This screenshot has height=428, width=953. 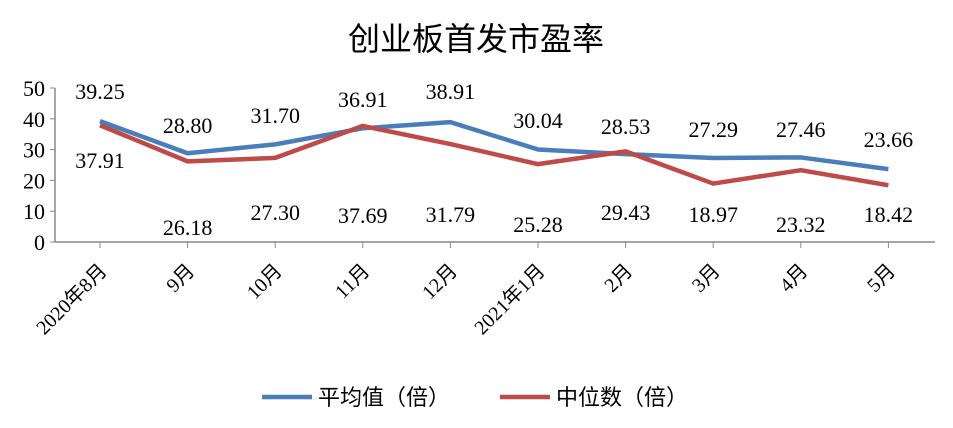 What do you see at coordinates (801, 224) in the screenshot?
I see `data-label: 23.32` at bounding box center [801, 224].